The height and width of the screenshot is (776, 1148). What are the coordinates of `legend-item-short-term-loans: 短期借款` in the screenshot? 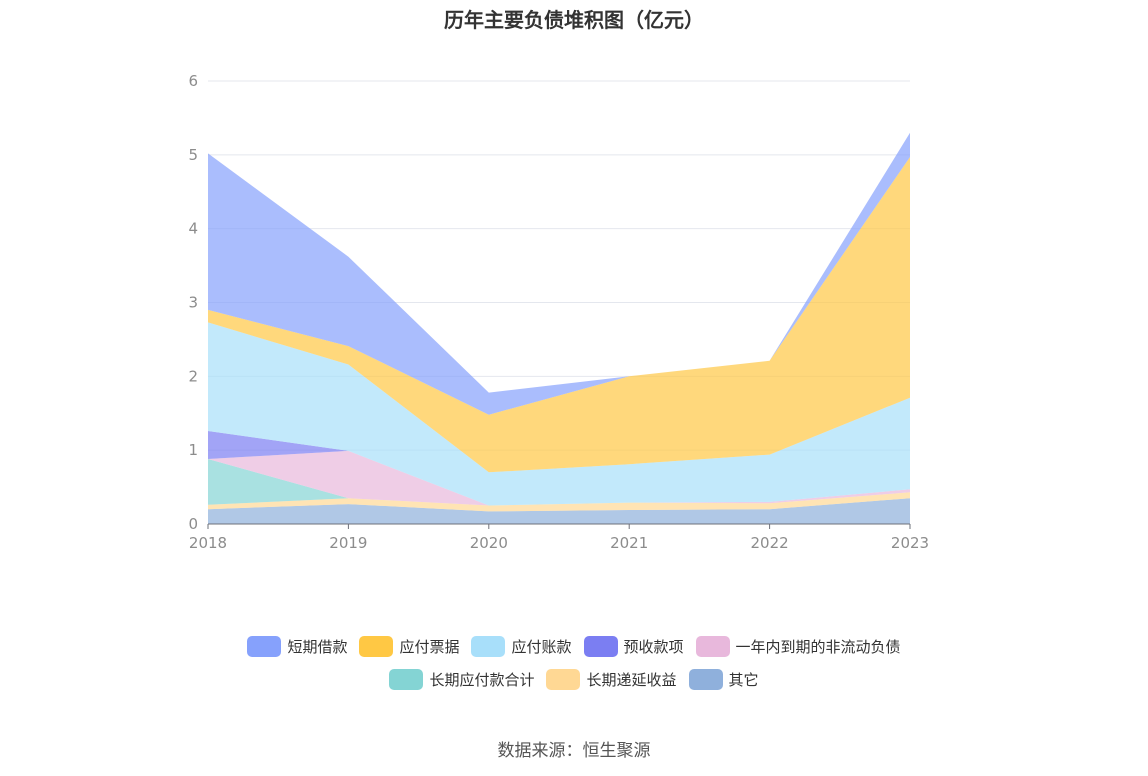 It's located at (297, 646).